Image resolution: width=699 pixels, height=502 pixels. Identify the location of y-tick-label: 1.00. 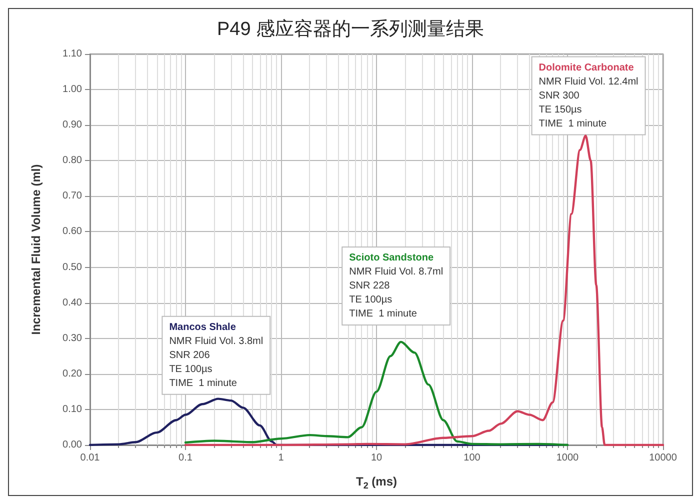
(72, 90).